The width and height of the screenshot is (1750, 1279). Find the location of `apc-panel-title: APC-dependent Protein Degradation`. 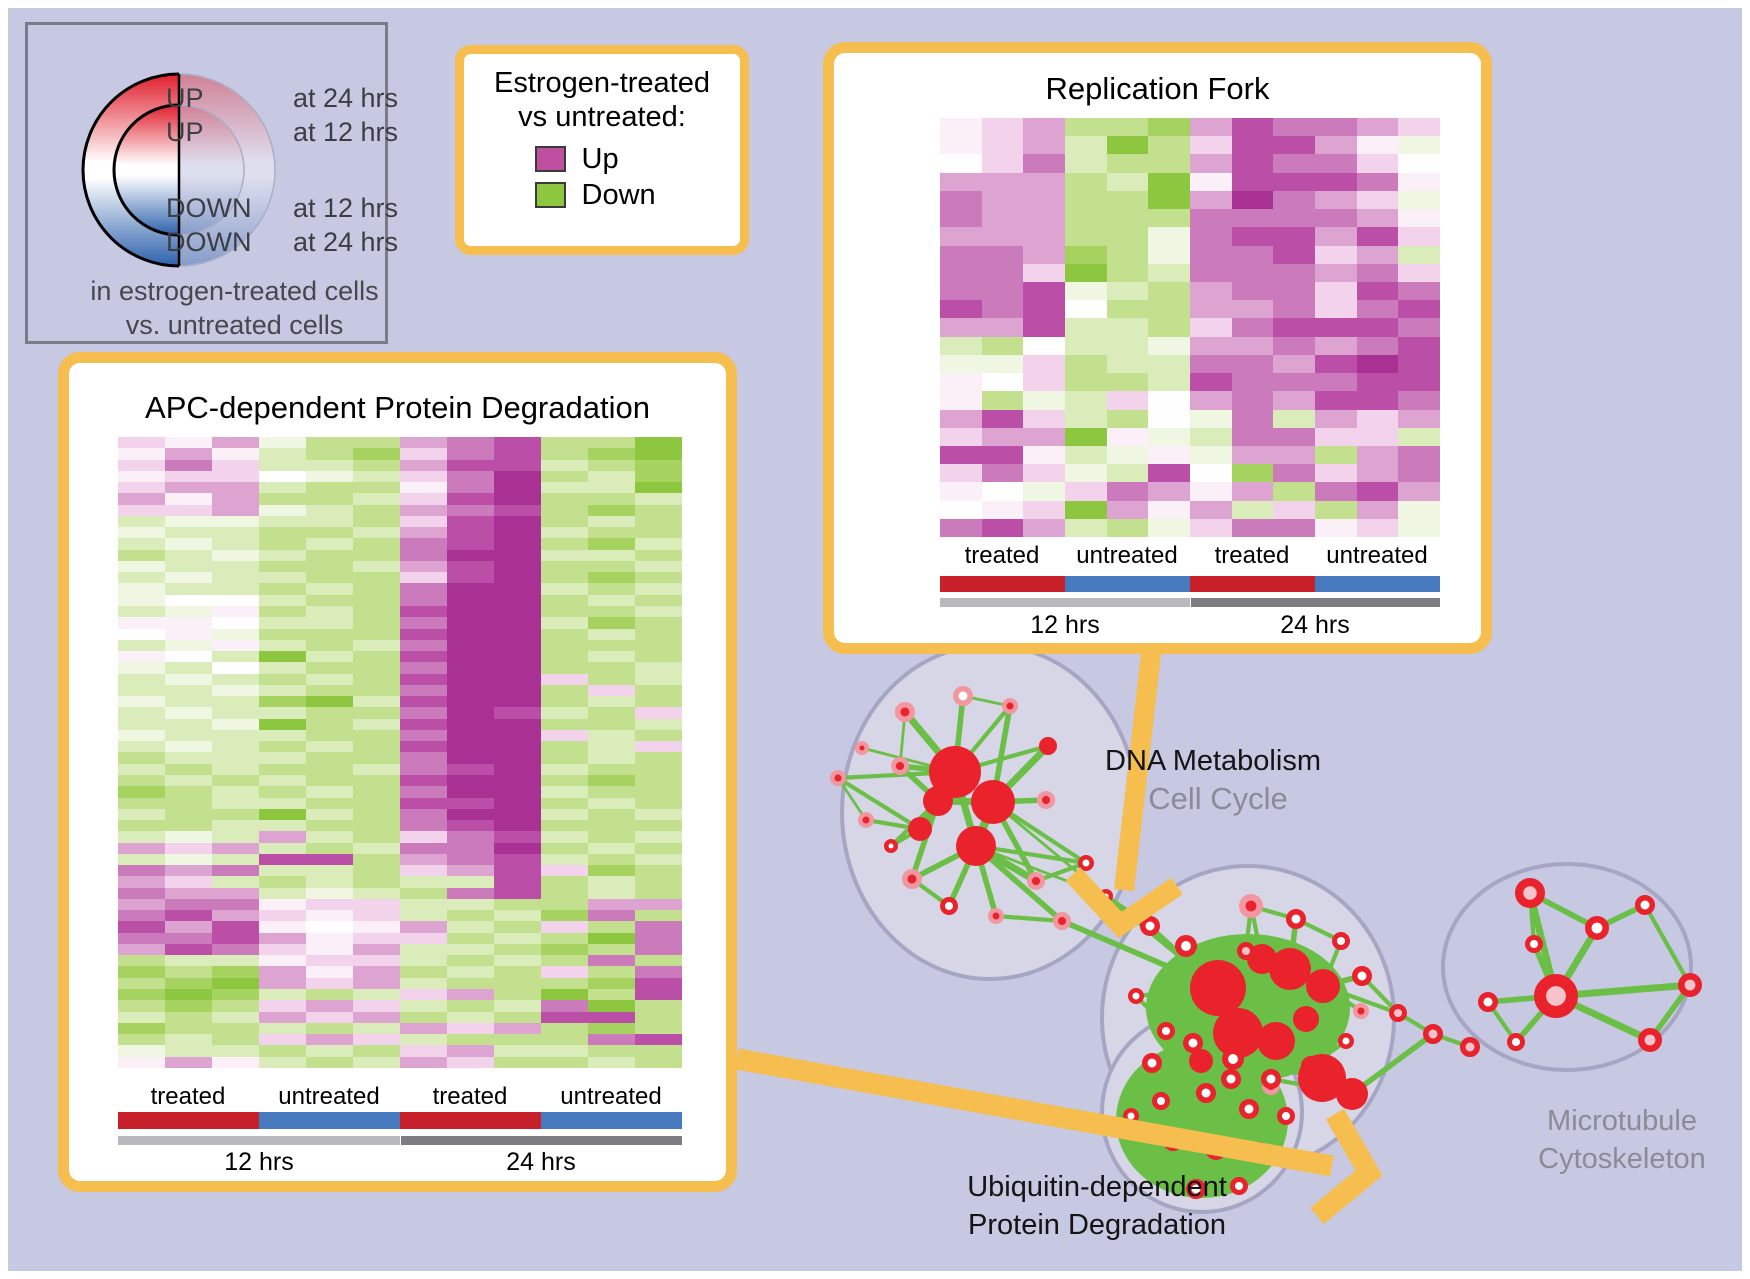

apc-panel-title: APC-dependent Protein Degradation is located at coordinates (397, 407).